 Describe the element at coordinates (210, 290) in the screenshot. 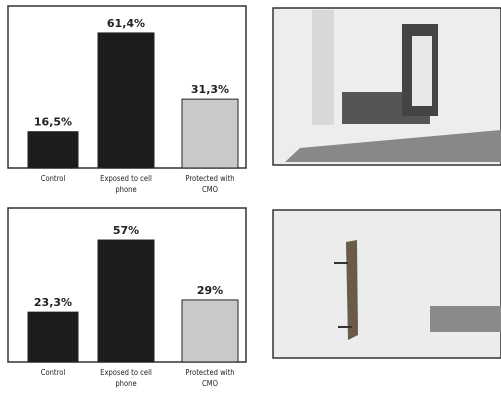

I see `value-label: 29%` at that location.